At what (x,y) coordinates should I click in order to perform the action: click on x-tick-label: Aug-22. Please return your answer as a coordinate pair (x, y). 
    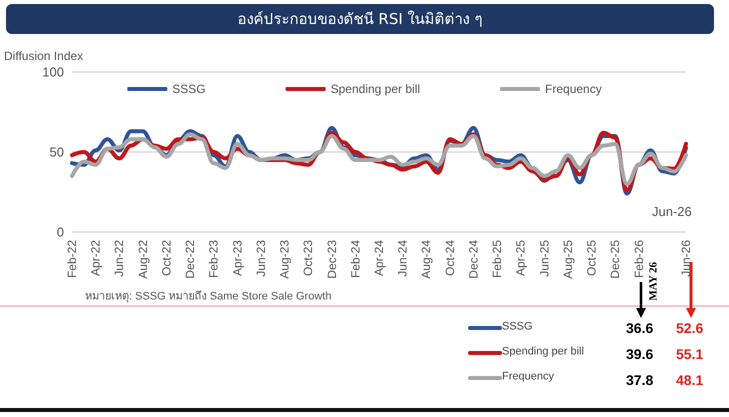
    Looking at the image, I should click on (143, 259).